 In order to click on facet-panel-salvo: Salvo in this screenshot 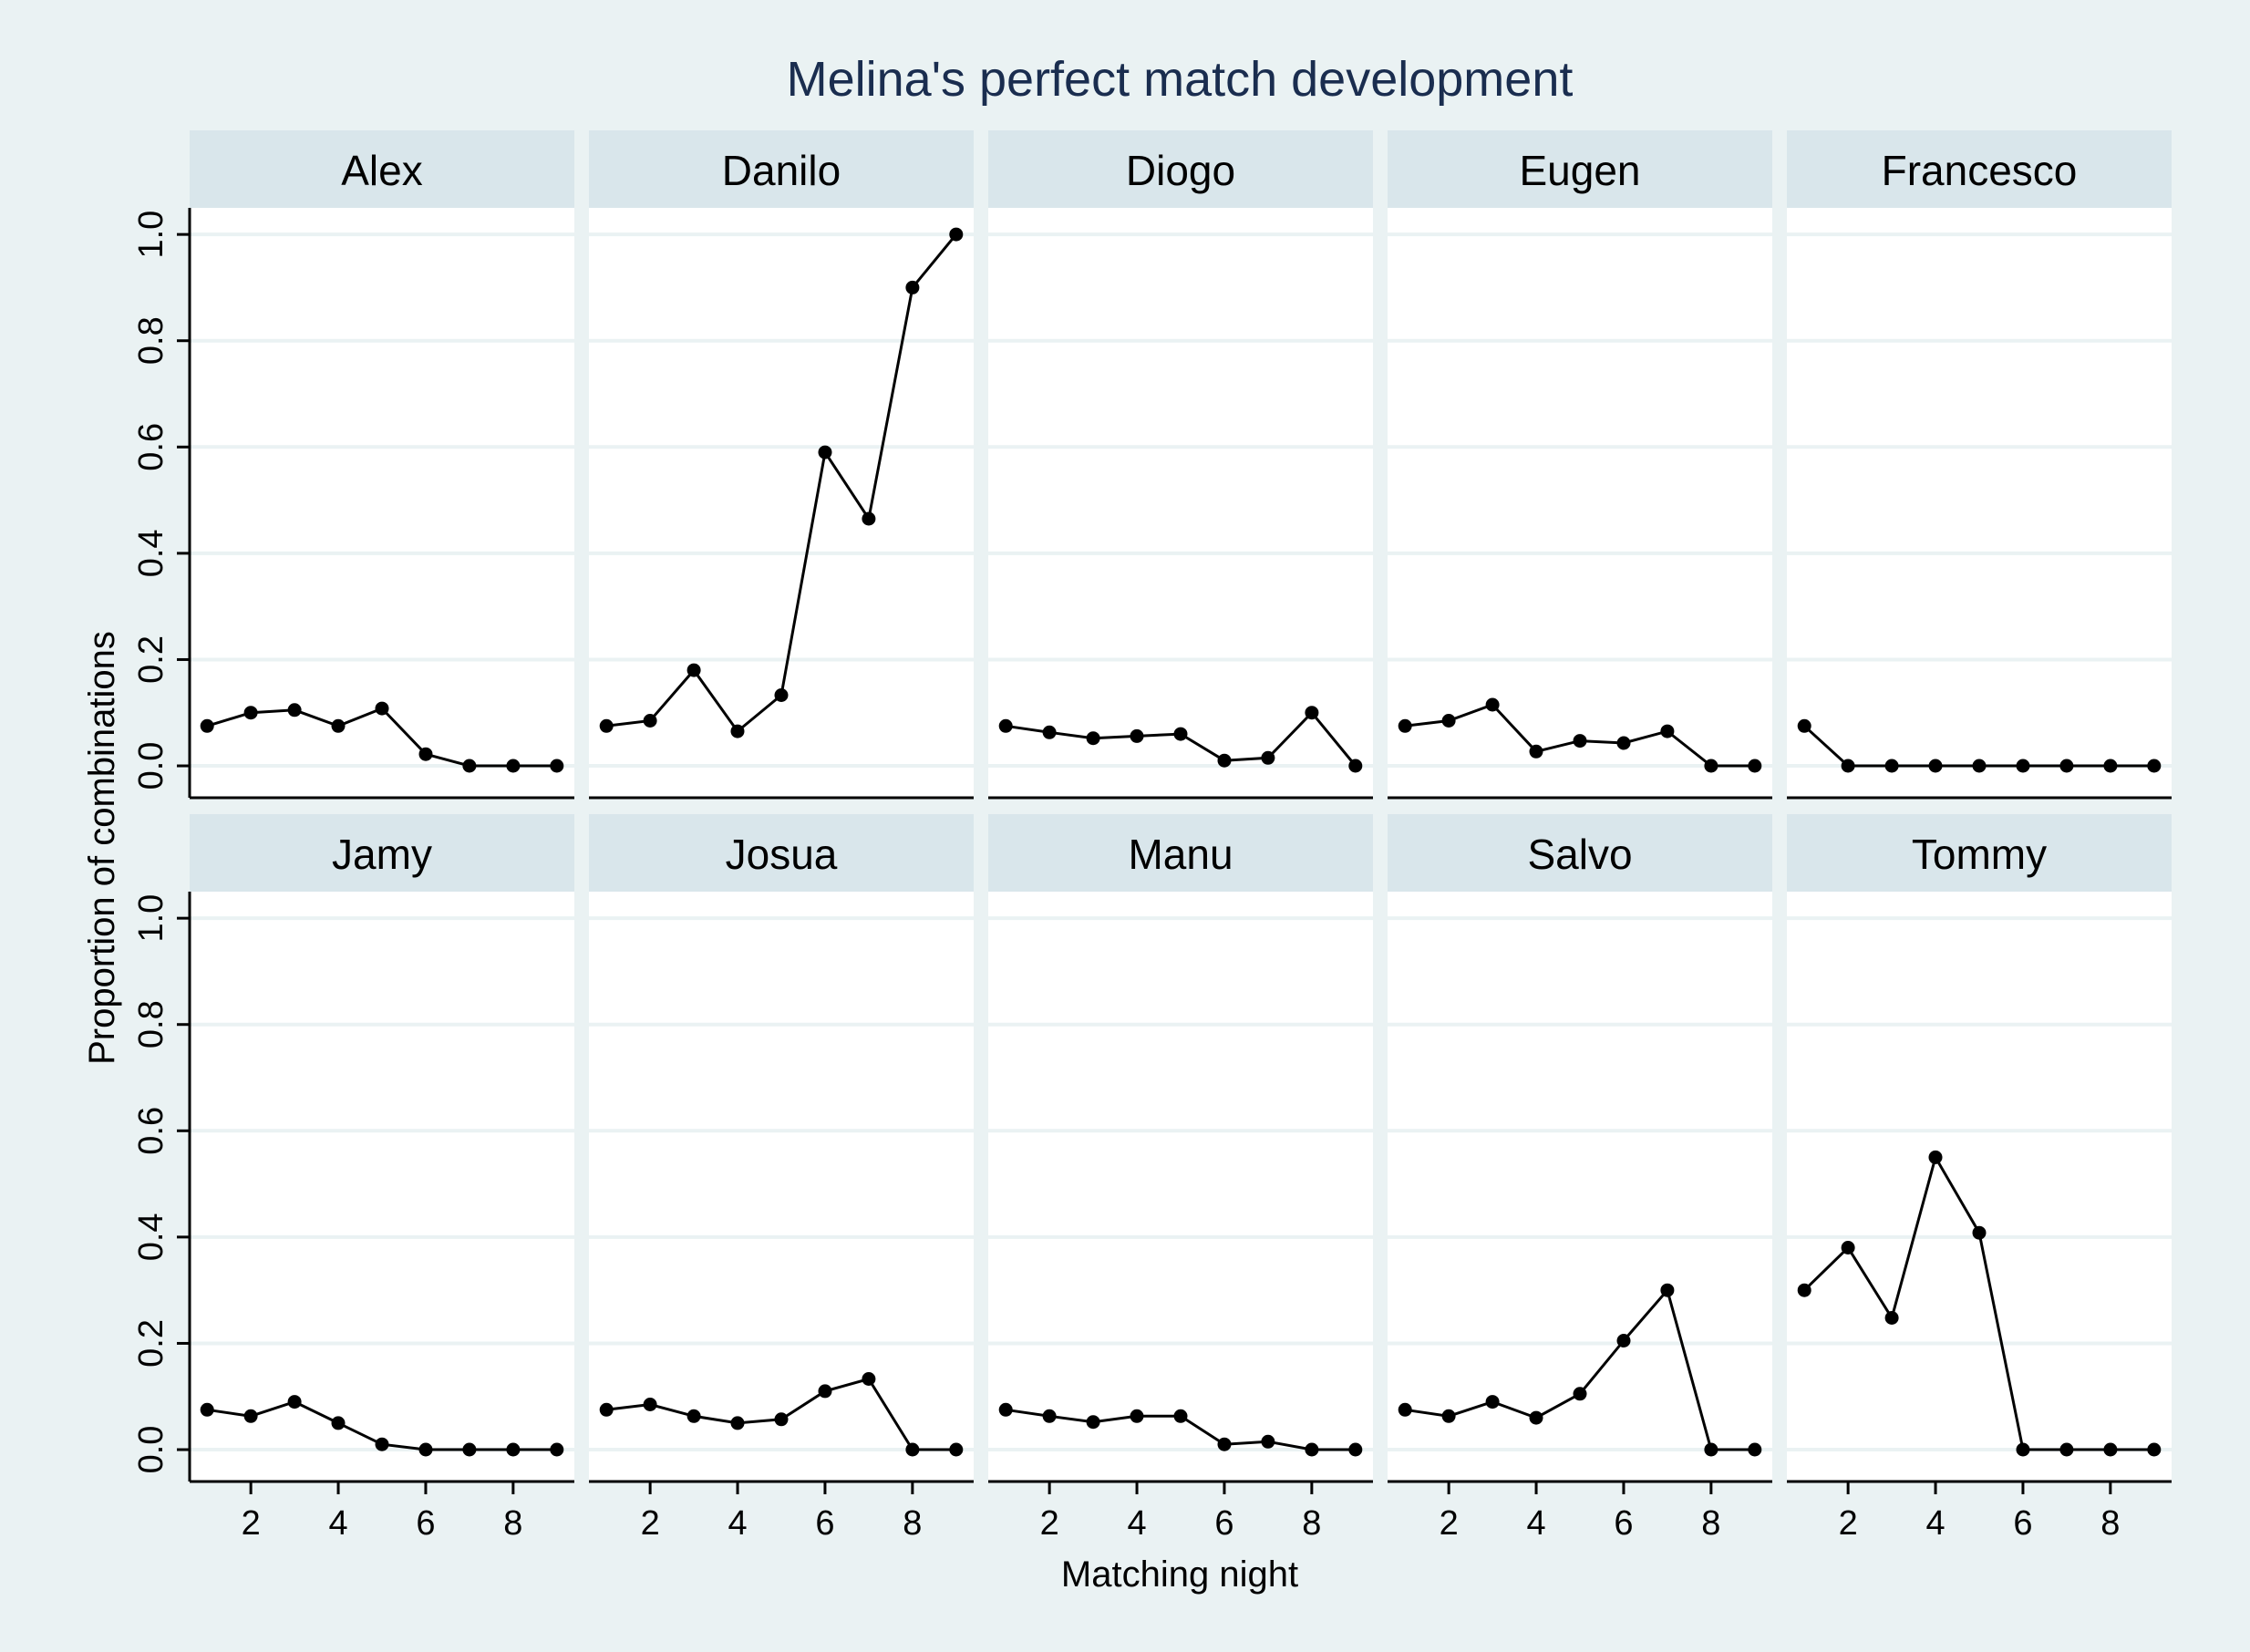, I will do `click(1580, 1148)`.